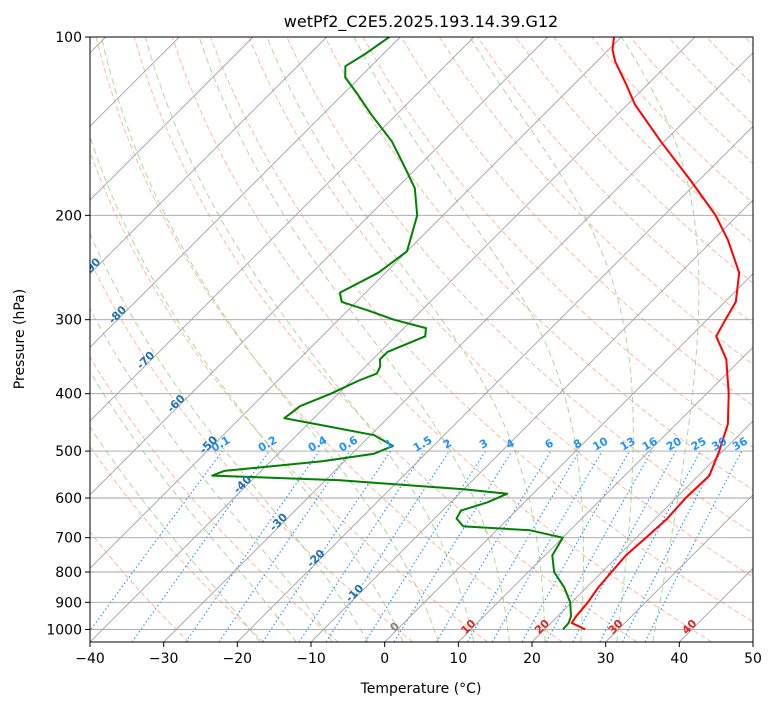 This screenshot has height=708, width=775. Describe the element at coordinates (68, 321) in the screenshot. I see `y-tick-label: 300` at that location.